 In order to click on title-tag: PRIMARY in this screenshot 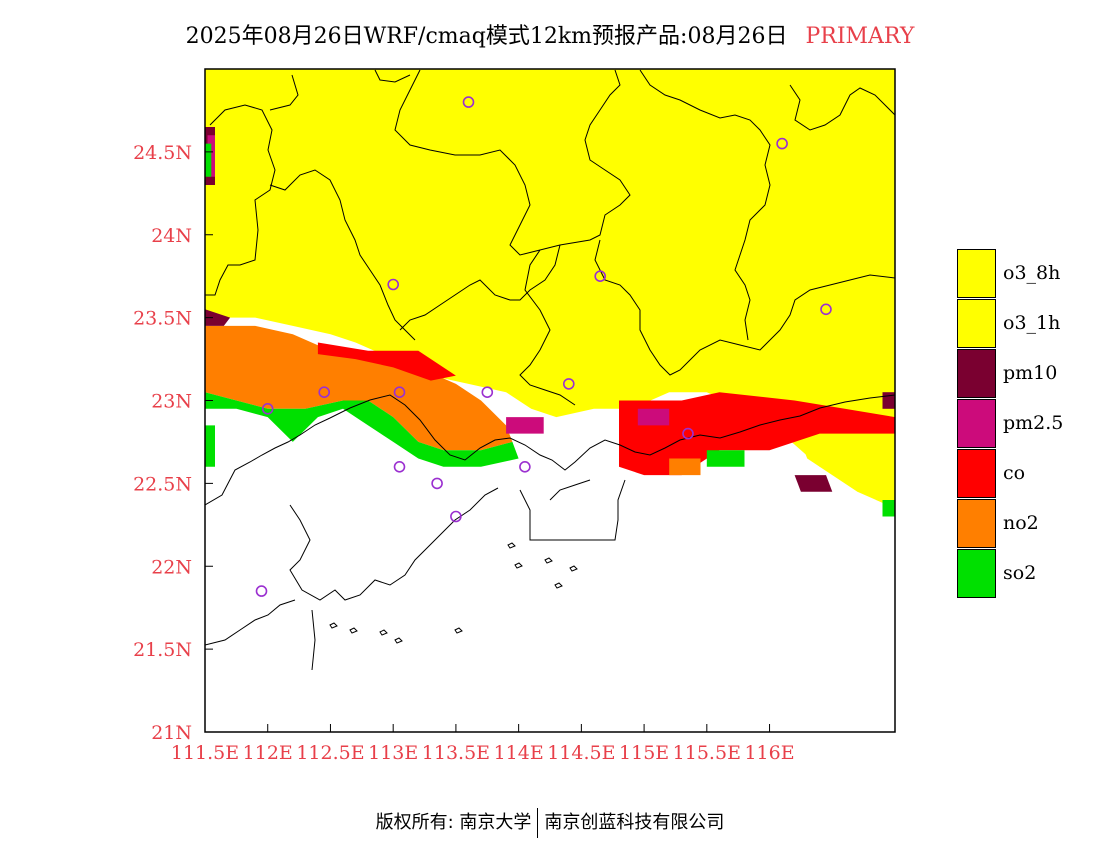, I will do `click(860, 36)`.